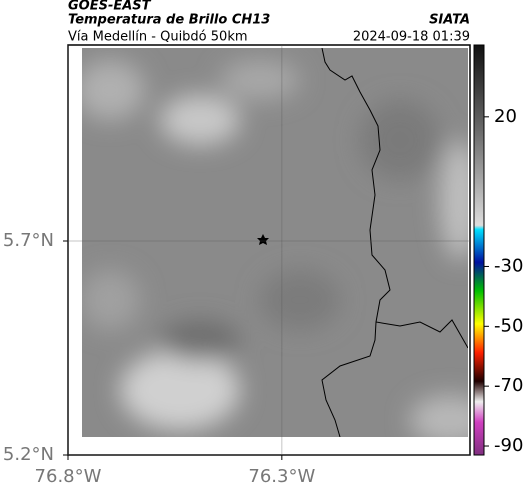 This screenshot has height=491, width=526. Describe the element at coordinates (505, 116) in the screenshot. I see `colorbar-tick-label: 20` at that location.